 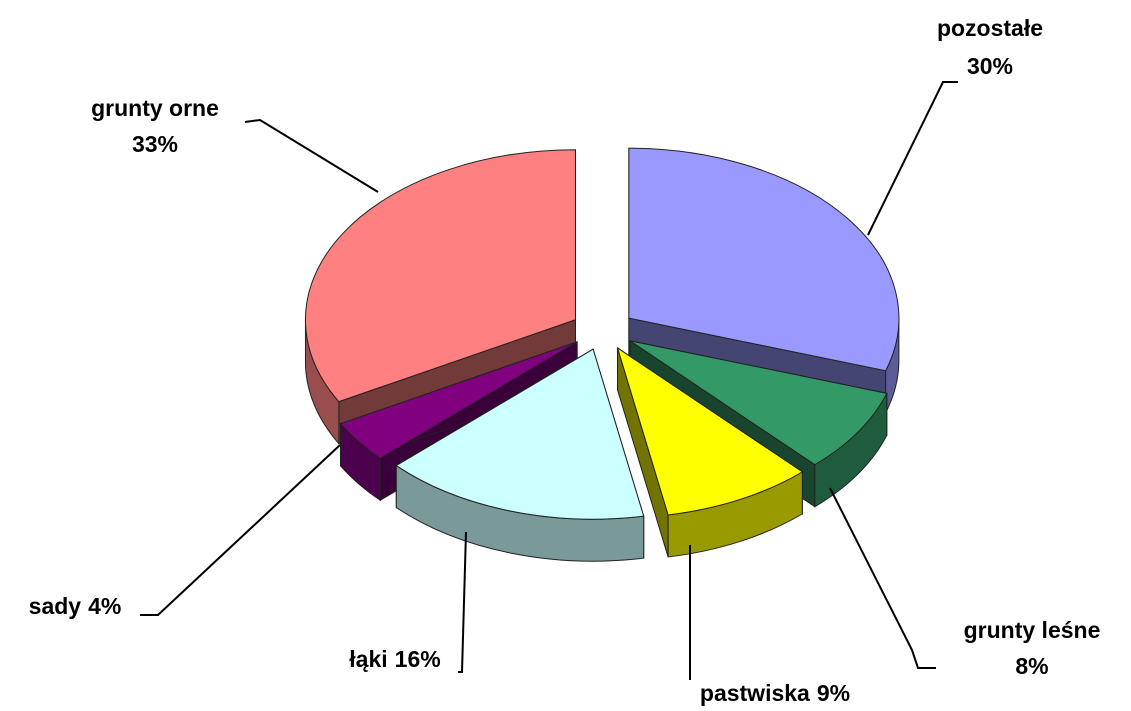 I want to click on category-label: pozostałe, so click(x=990, y=28).